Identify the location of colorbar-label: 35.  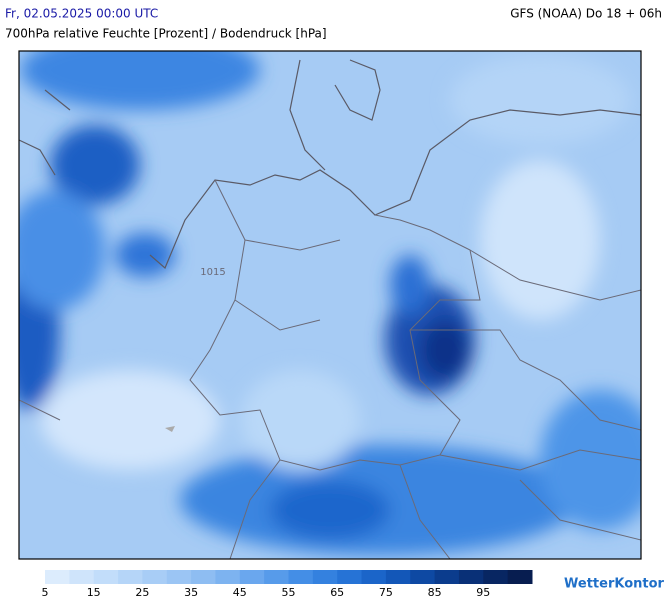
(191, 592).